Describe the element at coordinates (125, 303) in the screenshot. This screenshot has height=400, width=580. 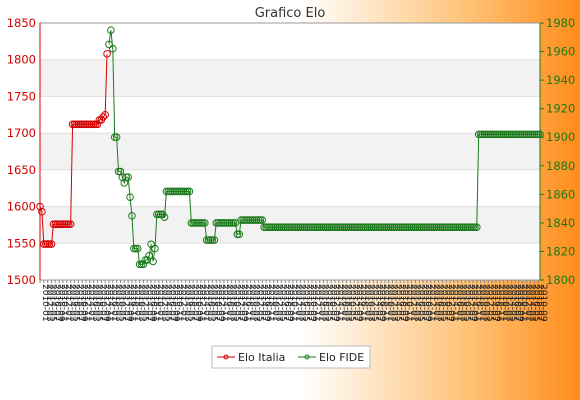
I see `x-tick-label: 2012-07` at that location.